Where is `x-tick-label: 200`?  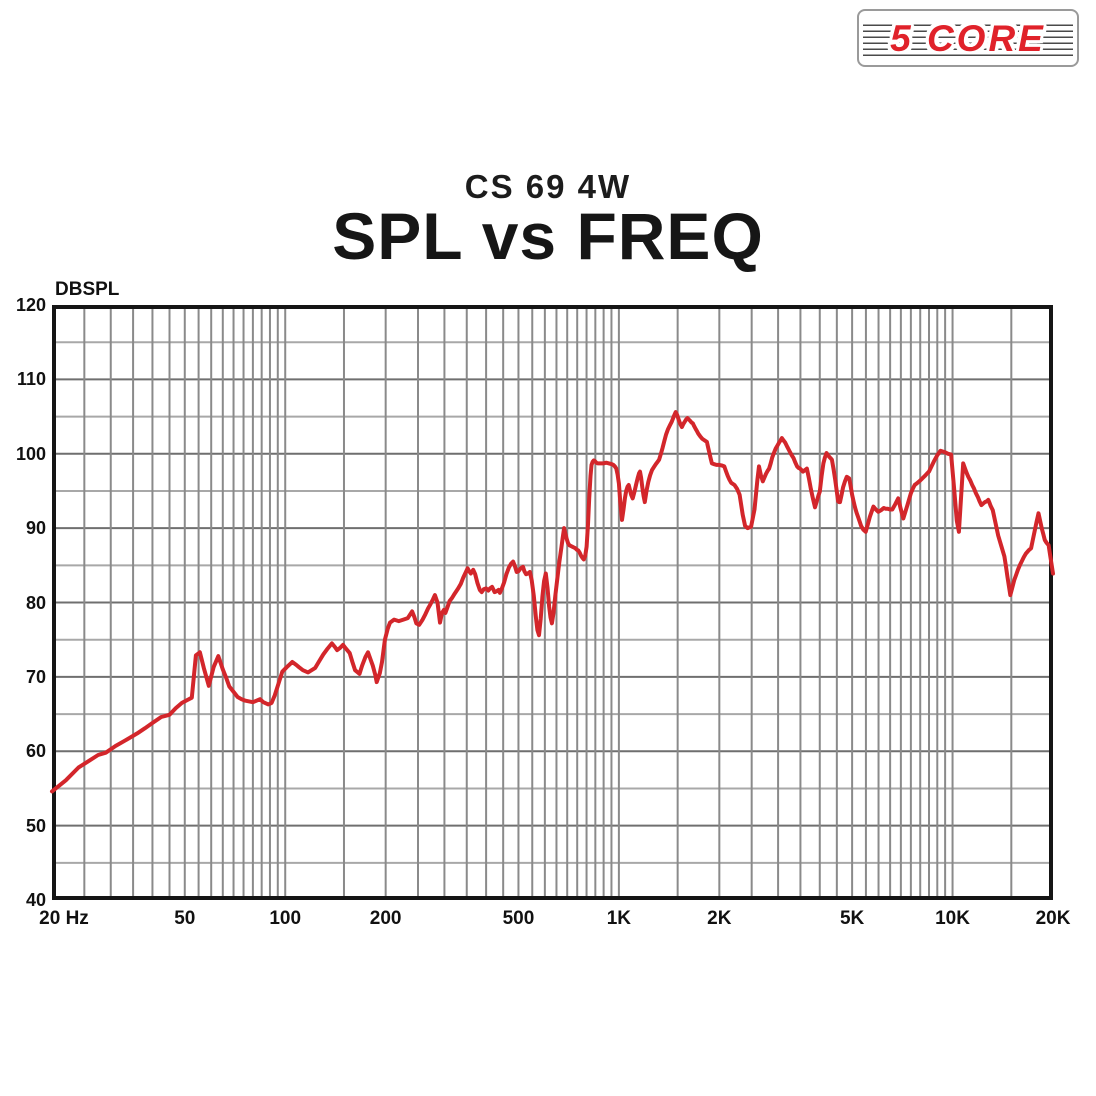
x-tick-label: 200 is located at coordinates (385, 918).